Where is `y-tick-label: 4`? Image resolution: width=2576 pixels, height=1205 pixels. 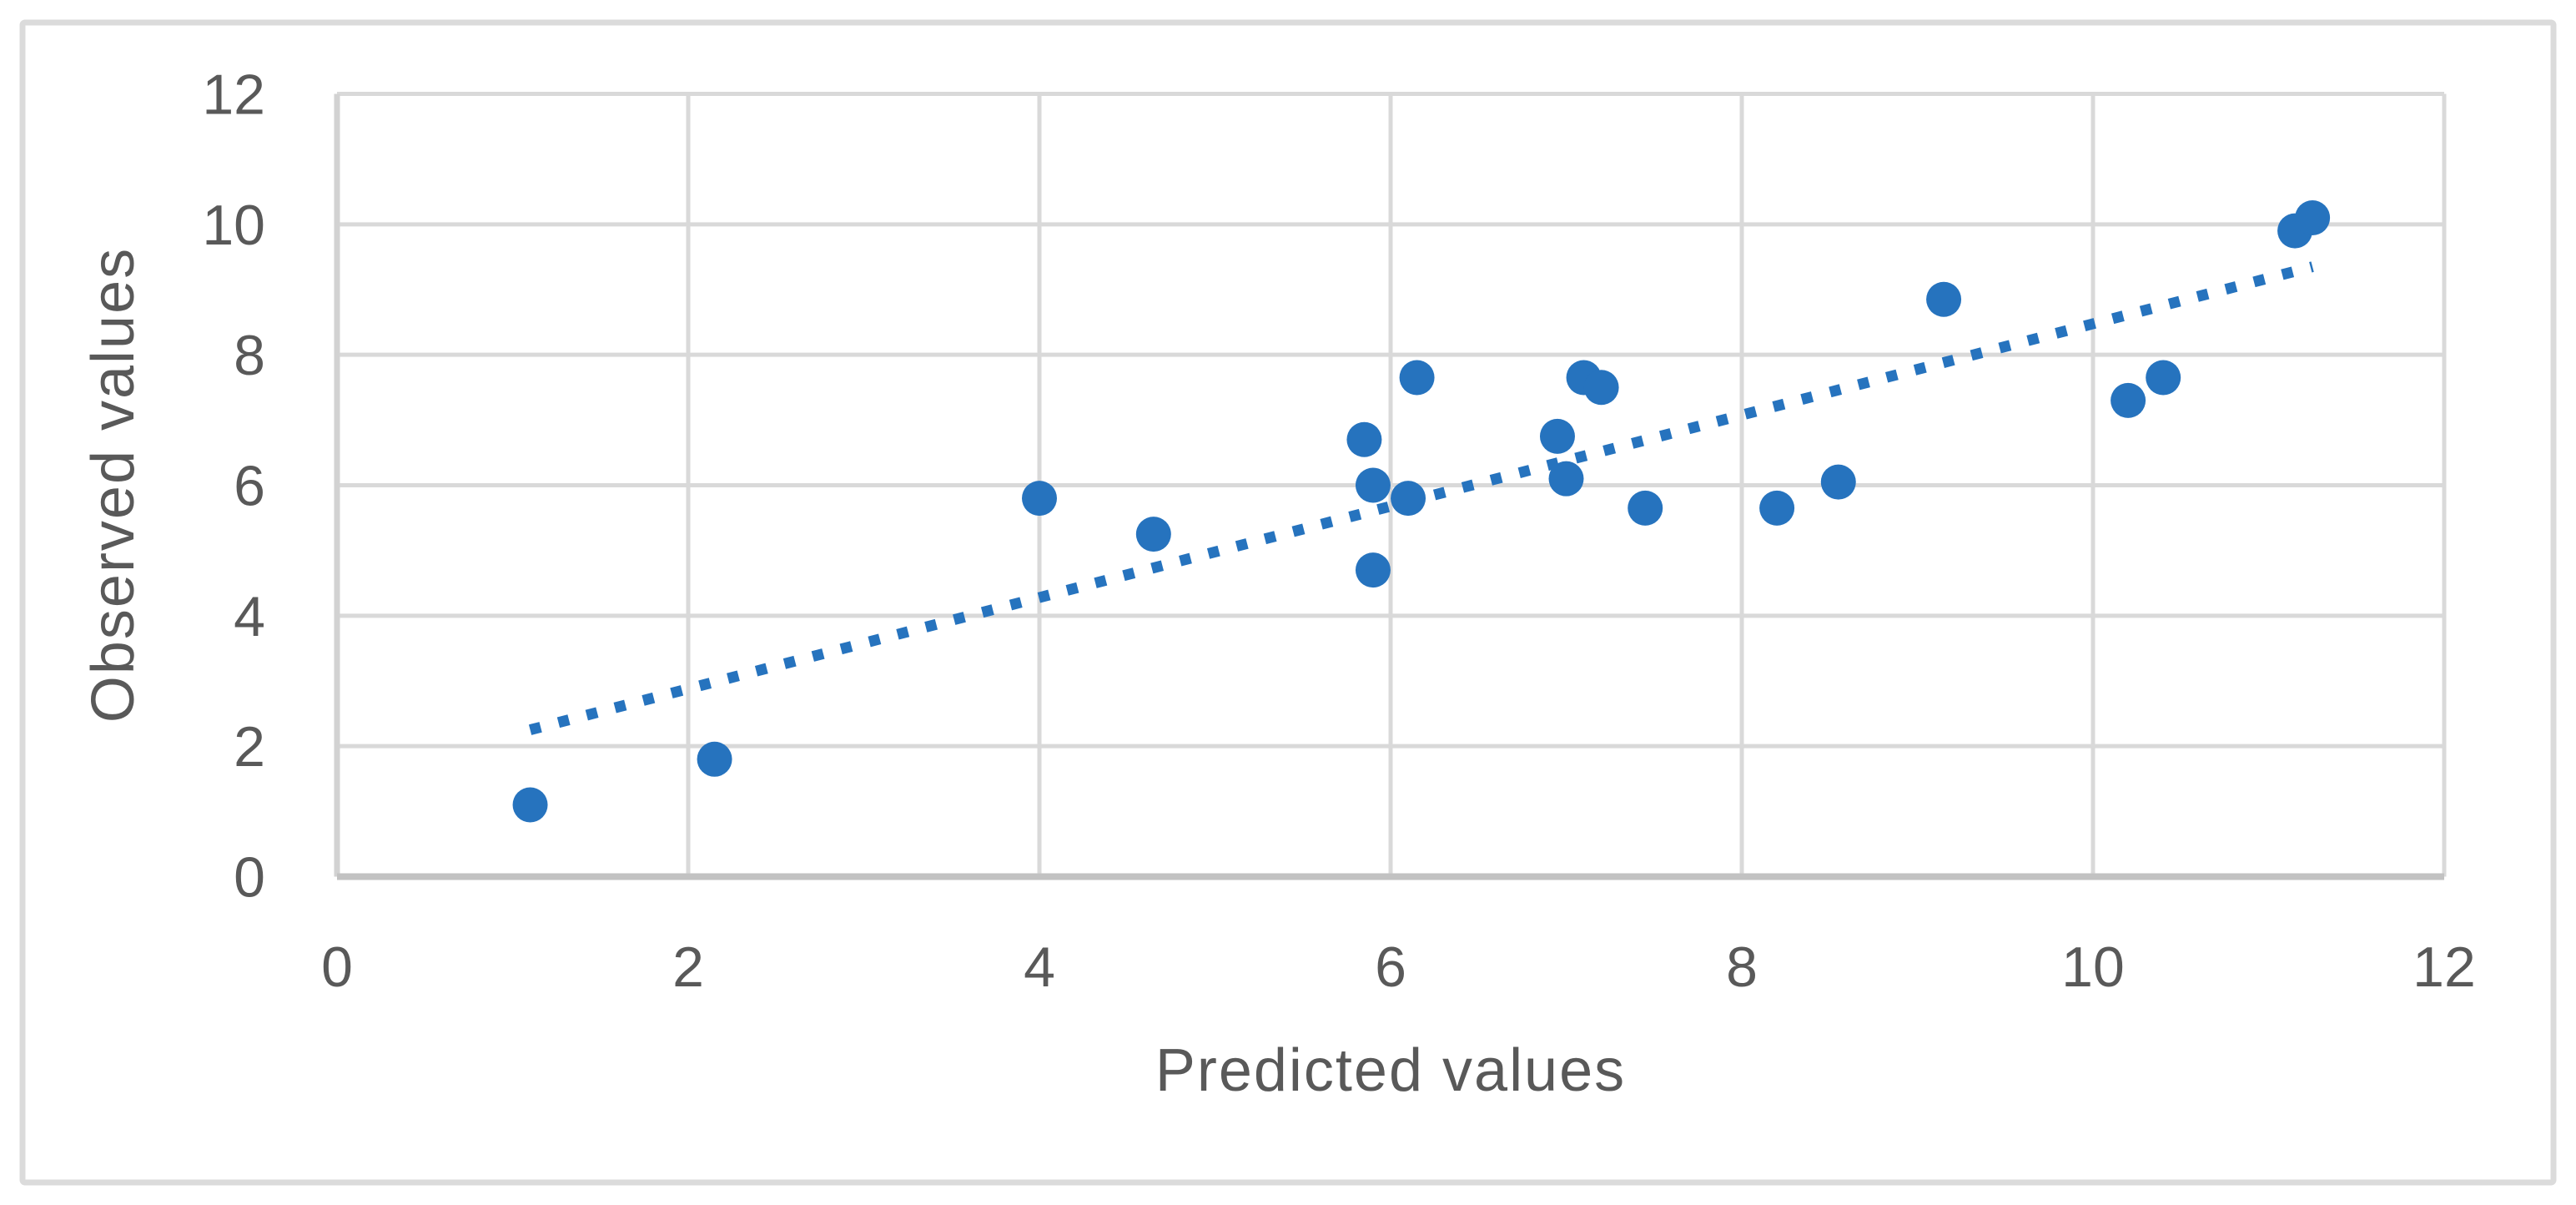 y-tick-label: 4 is located at coordinates (249, 616).